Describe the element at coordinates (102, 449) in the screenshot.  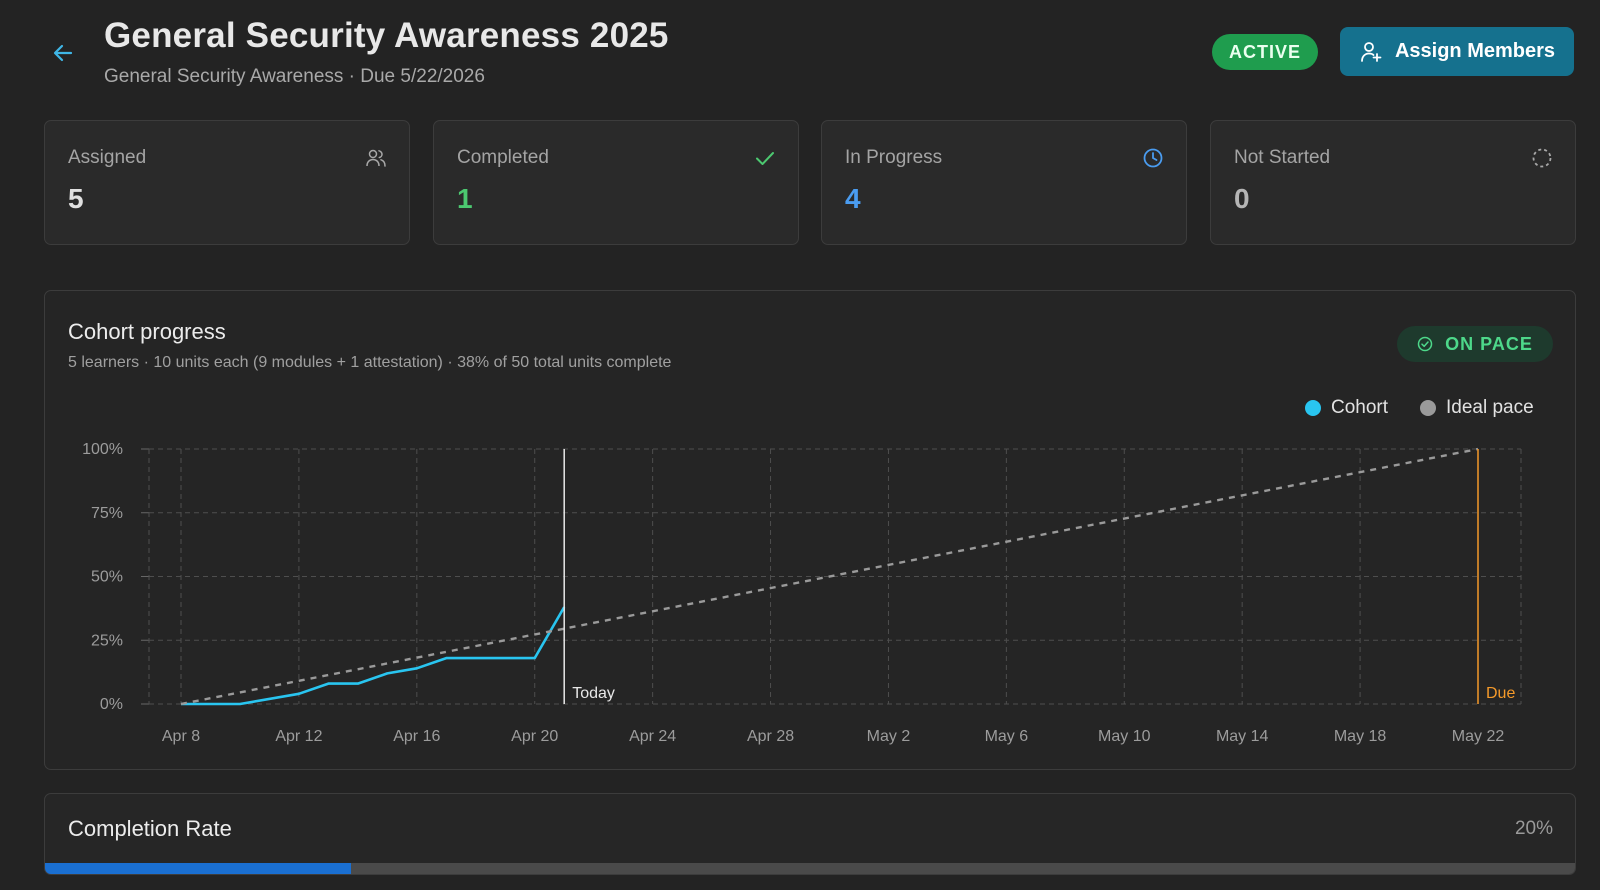
I see `y-tick-label: 100%` at that location.